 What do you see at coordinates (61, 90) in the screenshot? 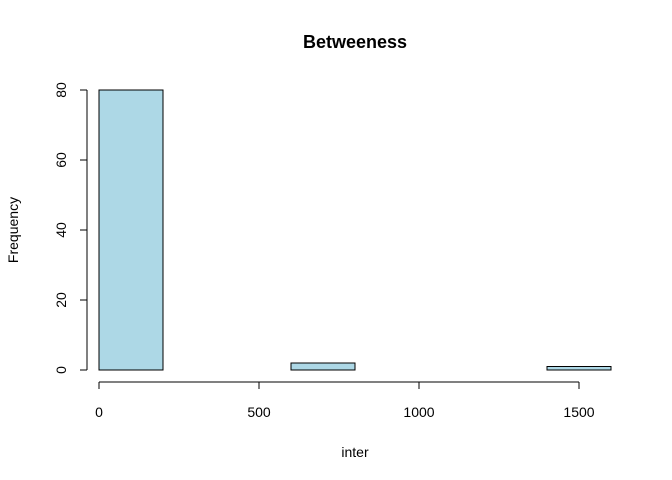
I see `y-tick-label-4: 80` at bounding box center [61, 90].